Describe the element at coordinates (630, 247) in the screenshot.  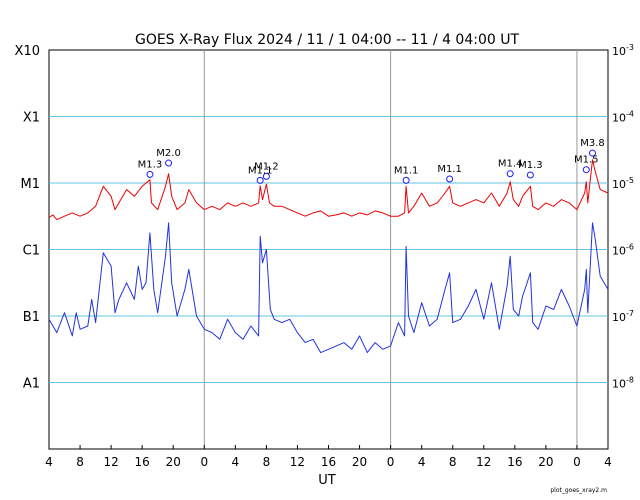
I see `right-tick-exponent: -6` at that location.